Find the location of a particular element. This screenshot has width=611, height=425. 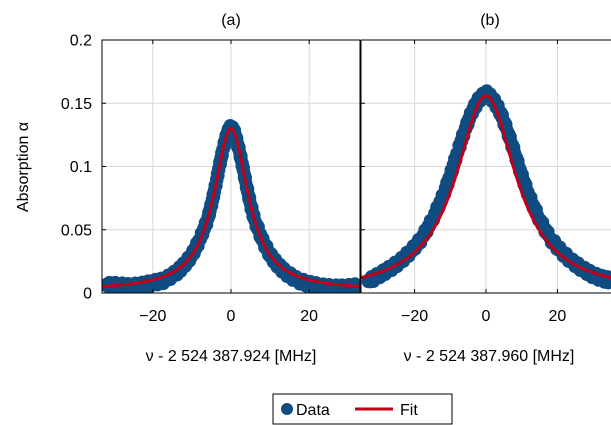

panel-b-title: (b) is located at coordinates (490, 20).